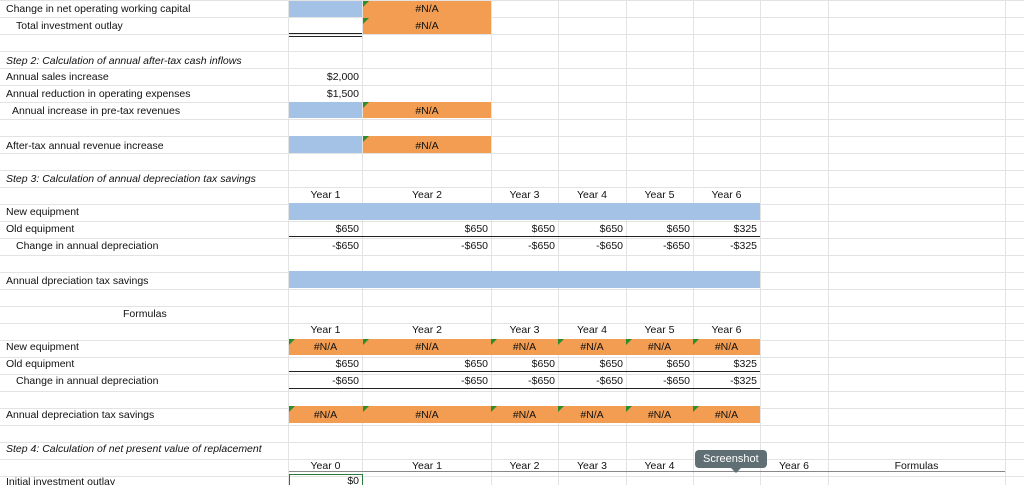 The width and height of the screenshot is (1024, 485). I want to click on label-aftertax-revenue: After-tax annual revenue increase, so click(85, 146).